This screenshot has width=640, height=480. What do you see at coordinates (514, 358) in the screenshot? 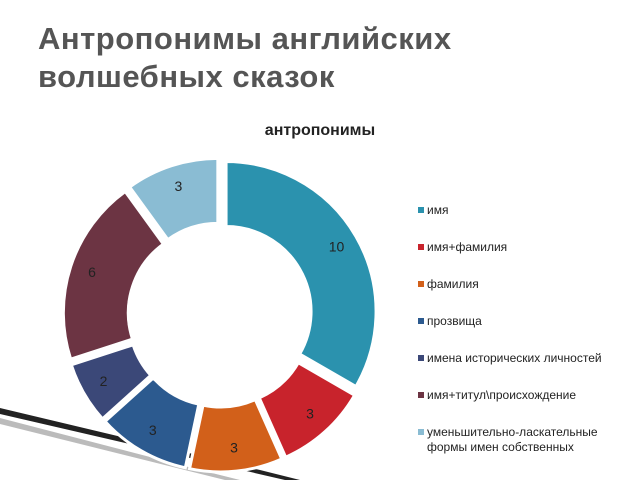
I see `legend-label: имена исторических личностей` at bounding box center [514, 358].